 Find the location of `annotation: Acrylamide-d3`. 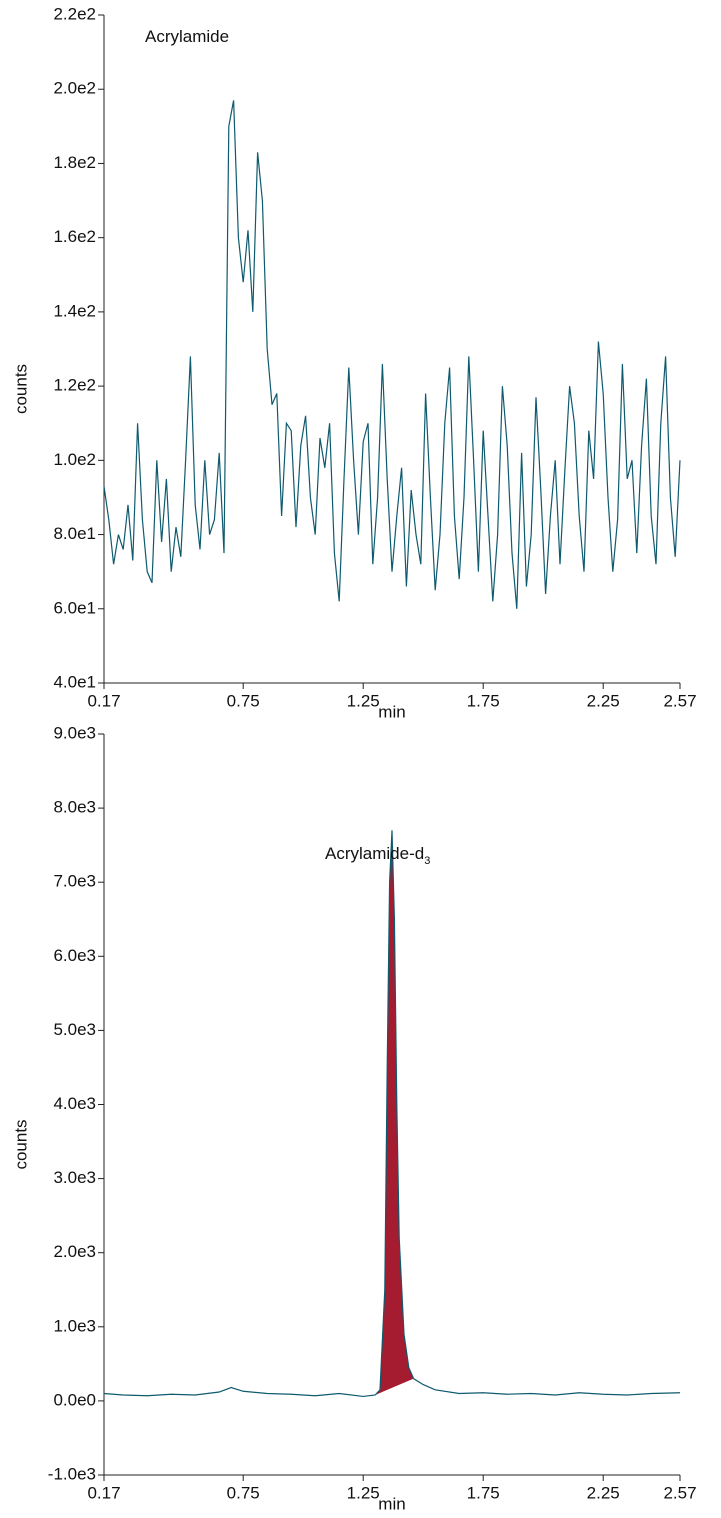

annotation: Acrylamide-d3 is located at coordinates (377, 855).